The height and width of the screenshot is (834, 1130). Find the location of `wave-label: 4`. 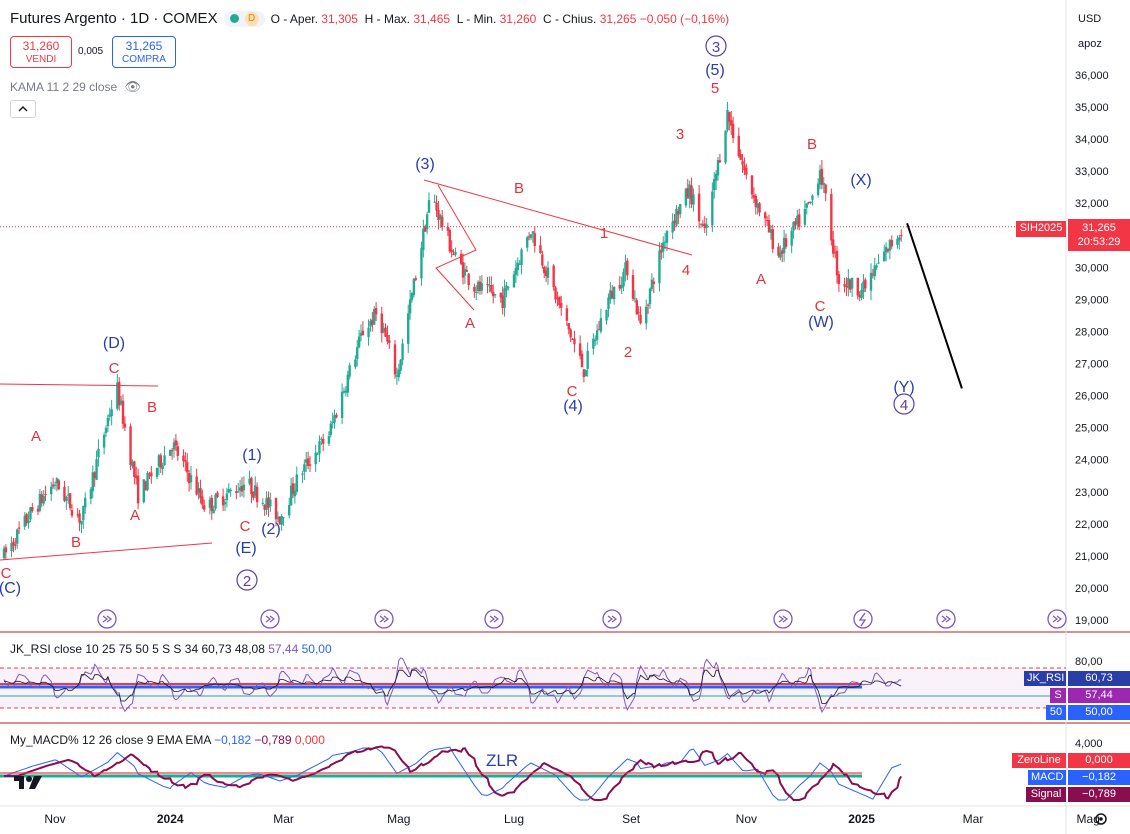

wave-label: 4 is located at coordinates (904, 405).